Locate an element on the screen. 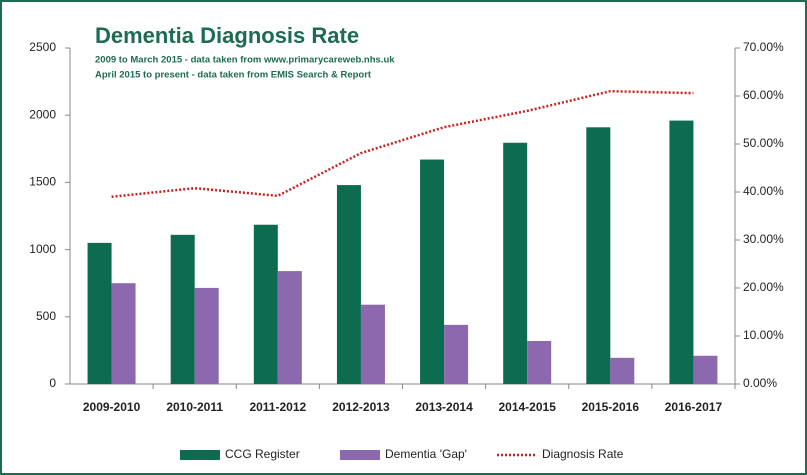 Image resolution: width=807 pixels, height=475 pixels. y2-tick-label: 10.00% is located at coordinates (763, 335).